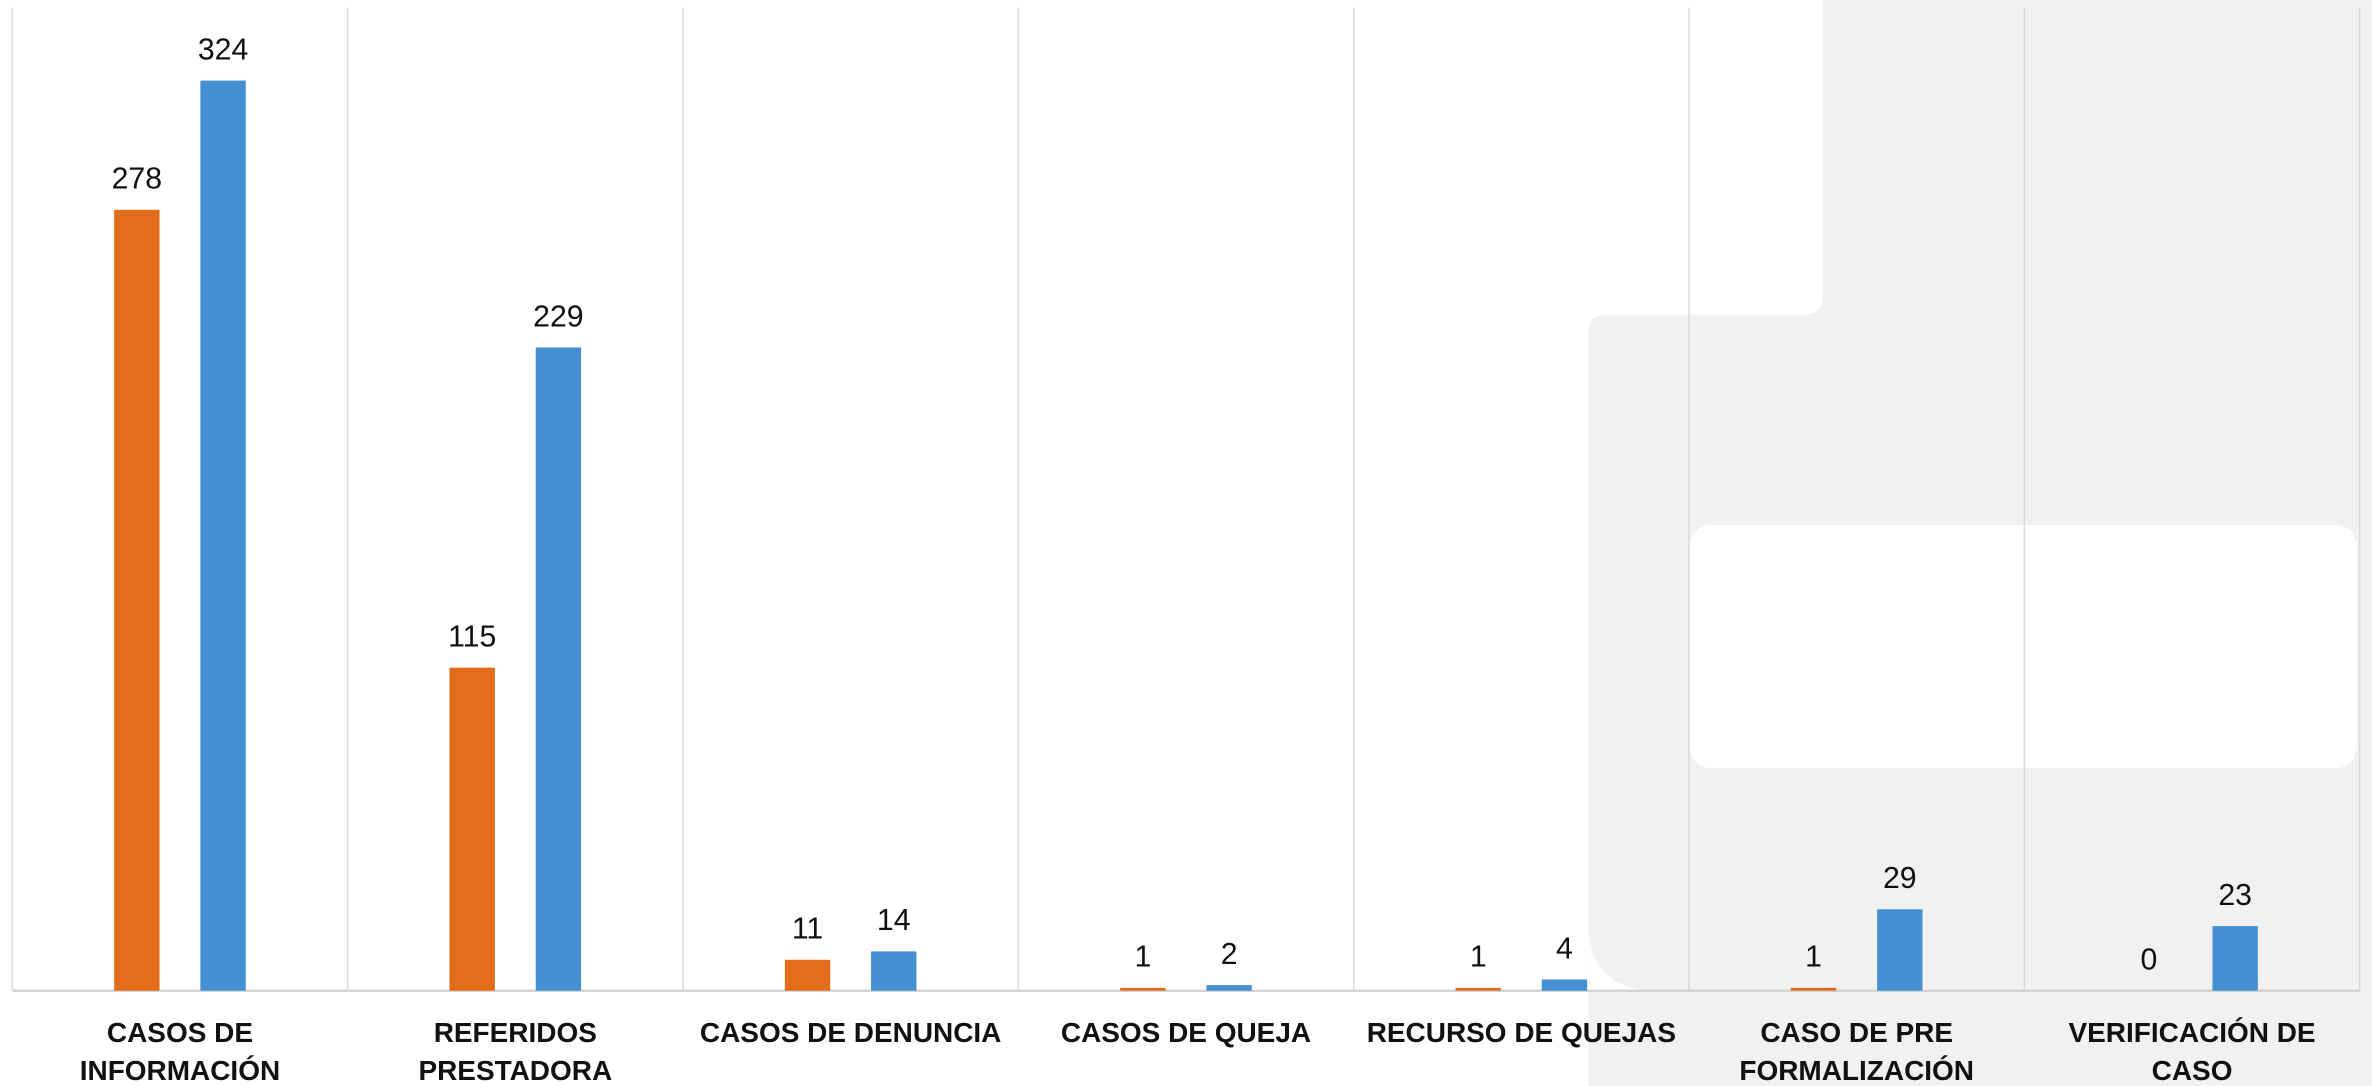 This screenshot has height=1086, width=2372. What do you see at coordinates (2235, 895) in the screenshot?
I see `data-label: 23` at bounding box center [2235, 895].